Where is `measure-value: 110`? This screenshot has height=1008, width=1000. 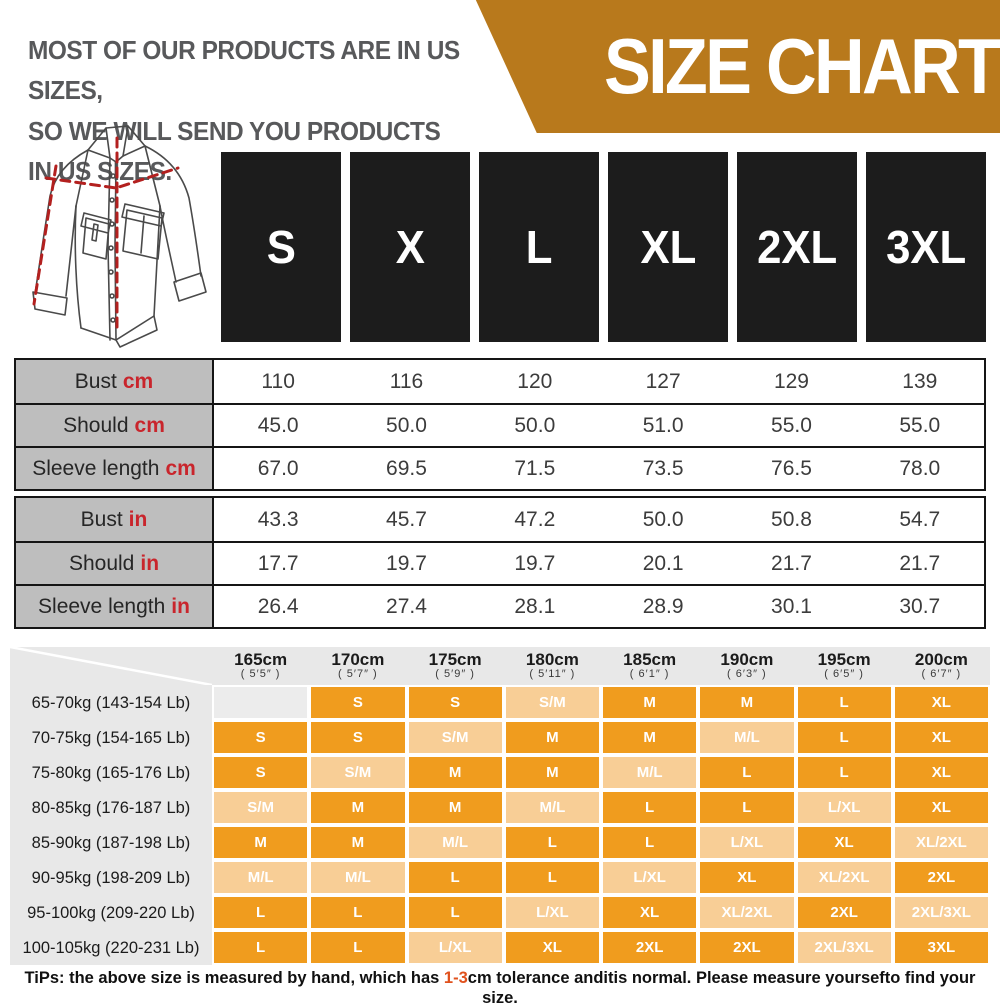 measure-value: 110 is located at coordinates (278, 381).